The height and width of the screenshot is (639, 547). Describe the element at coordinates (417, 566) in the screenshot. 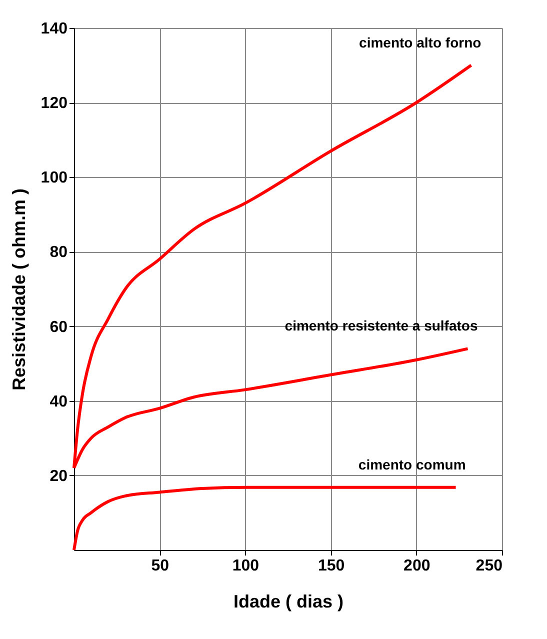

I see `x-tick-label: 200` at that location.